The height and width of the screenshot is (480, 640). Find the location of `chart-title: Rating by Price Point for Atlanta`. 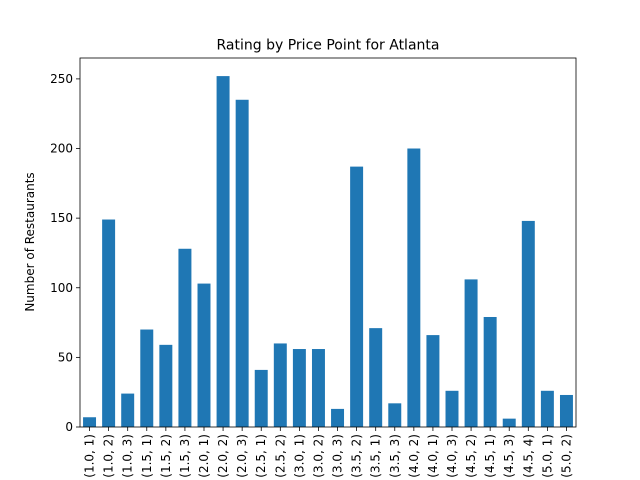

chart-title: Rating by Price Point for Atlanta is located at coordinates (328, 46).